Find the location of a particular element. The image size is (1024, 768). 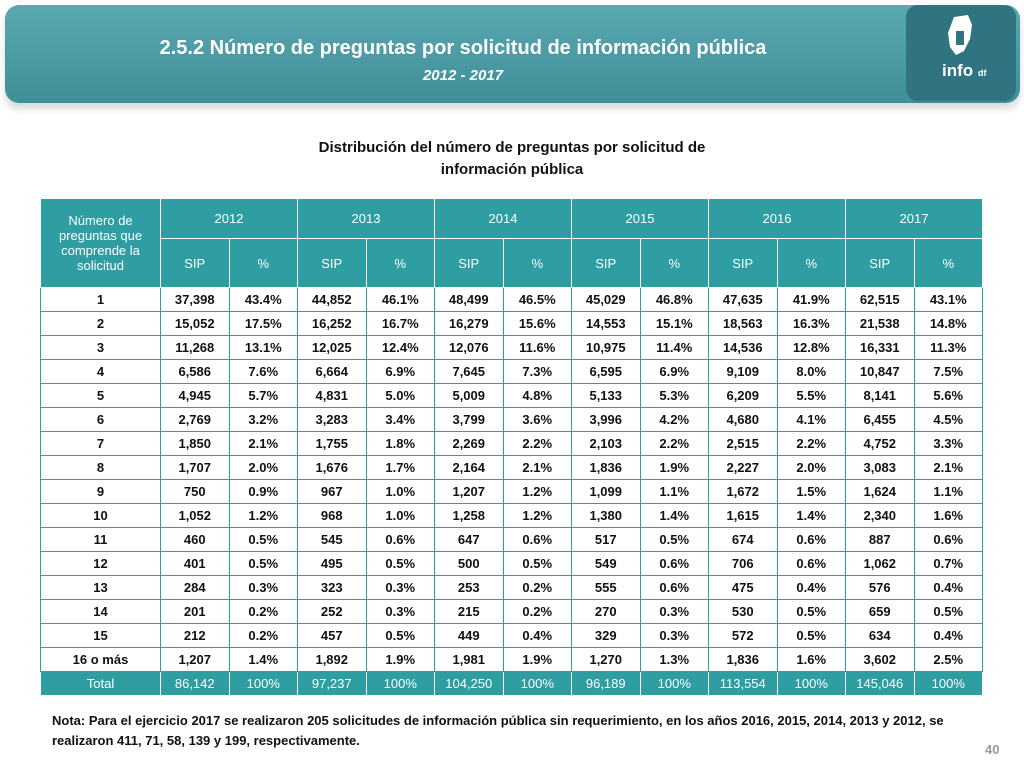

cell: 1.6% is located at coordinates (811, 659).